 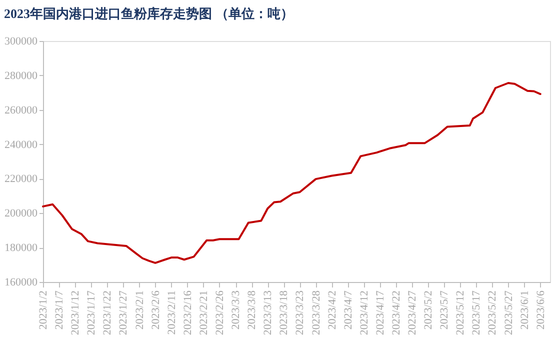 I want to click on x-tick-label: 2023/2/6, so click(x=156, y=310).